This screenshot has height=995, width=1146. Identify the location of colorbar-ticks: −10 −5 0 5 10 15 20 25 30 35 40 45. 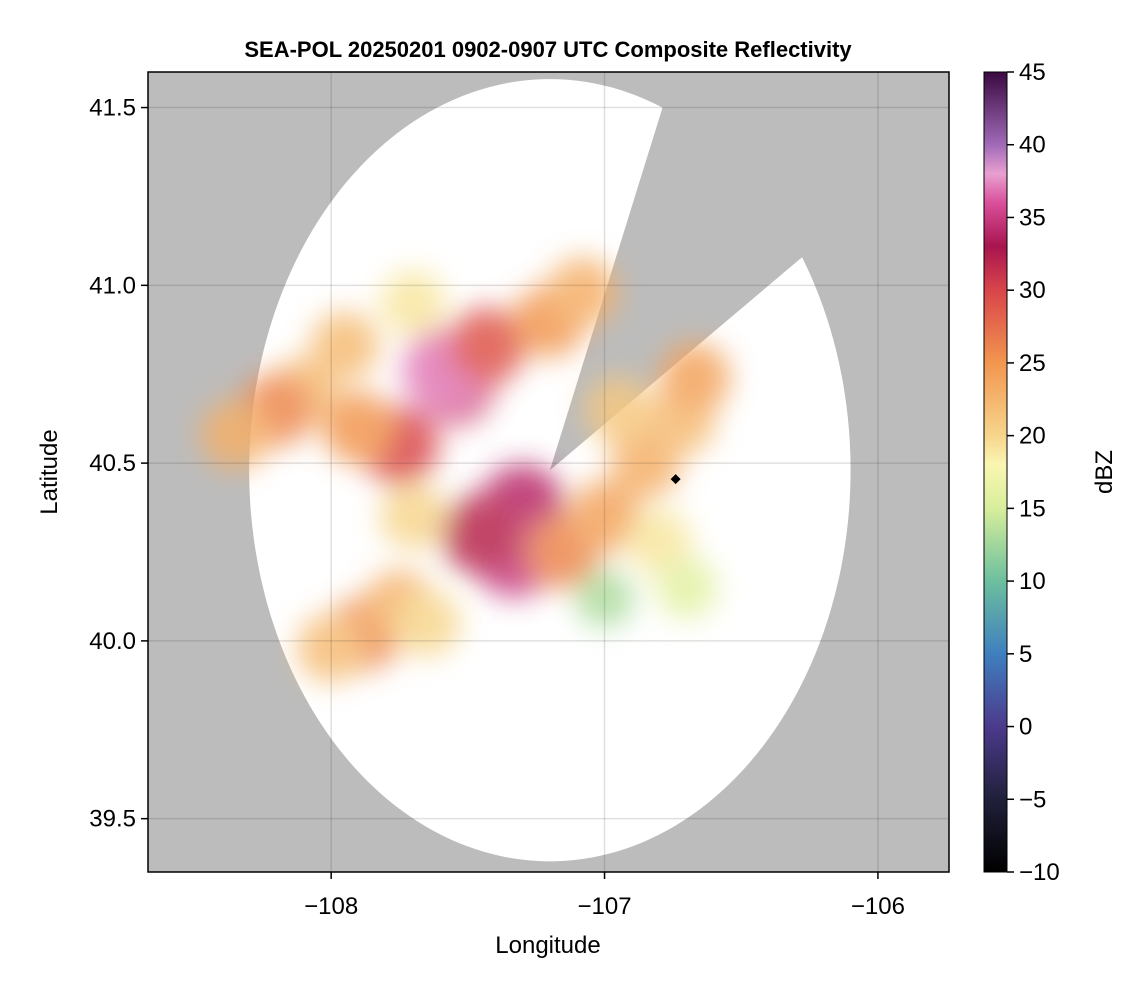
(1033, 472).